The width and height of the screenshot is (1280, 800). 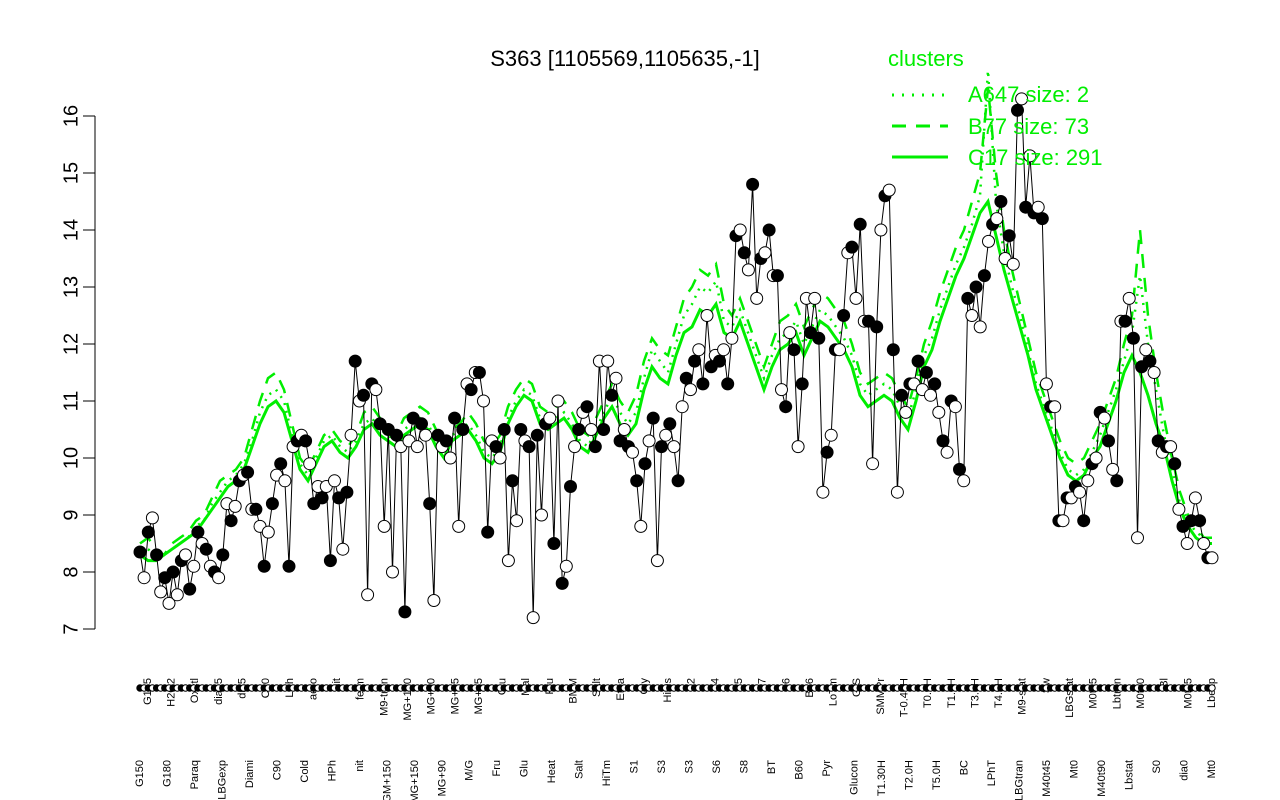 I want to click on rug-marks, so click(x=676, y=688).